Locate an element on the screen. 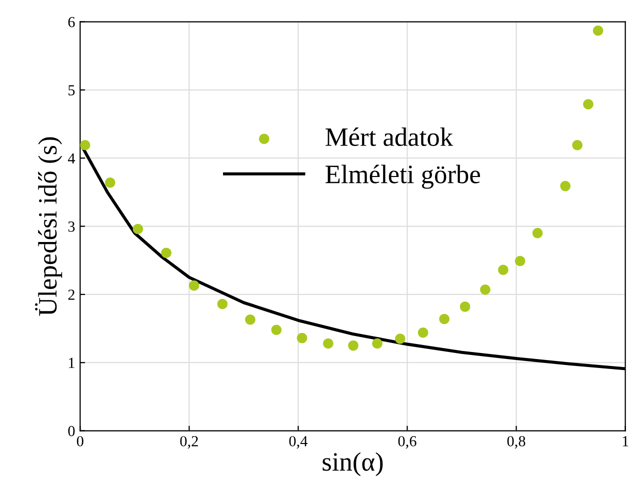 The height and width of the screenshot is (484, 631). y-tick-label: 5 is located at coordinates (71, 90).